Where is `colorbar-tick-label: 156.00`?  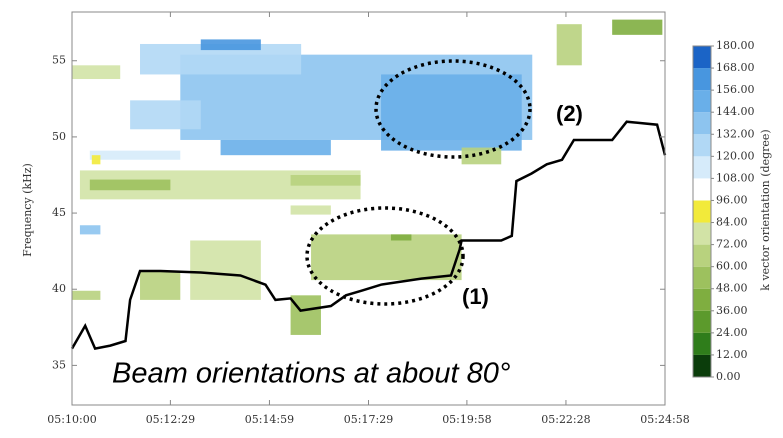 colorbar-tick-label: 156.00 is located at coordinates (735, 89).